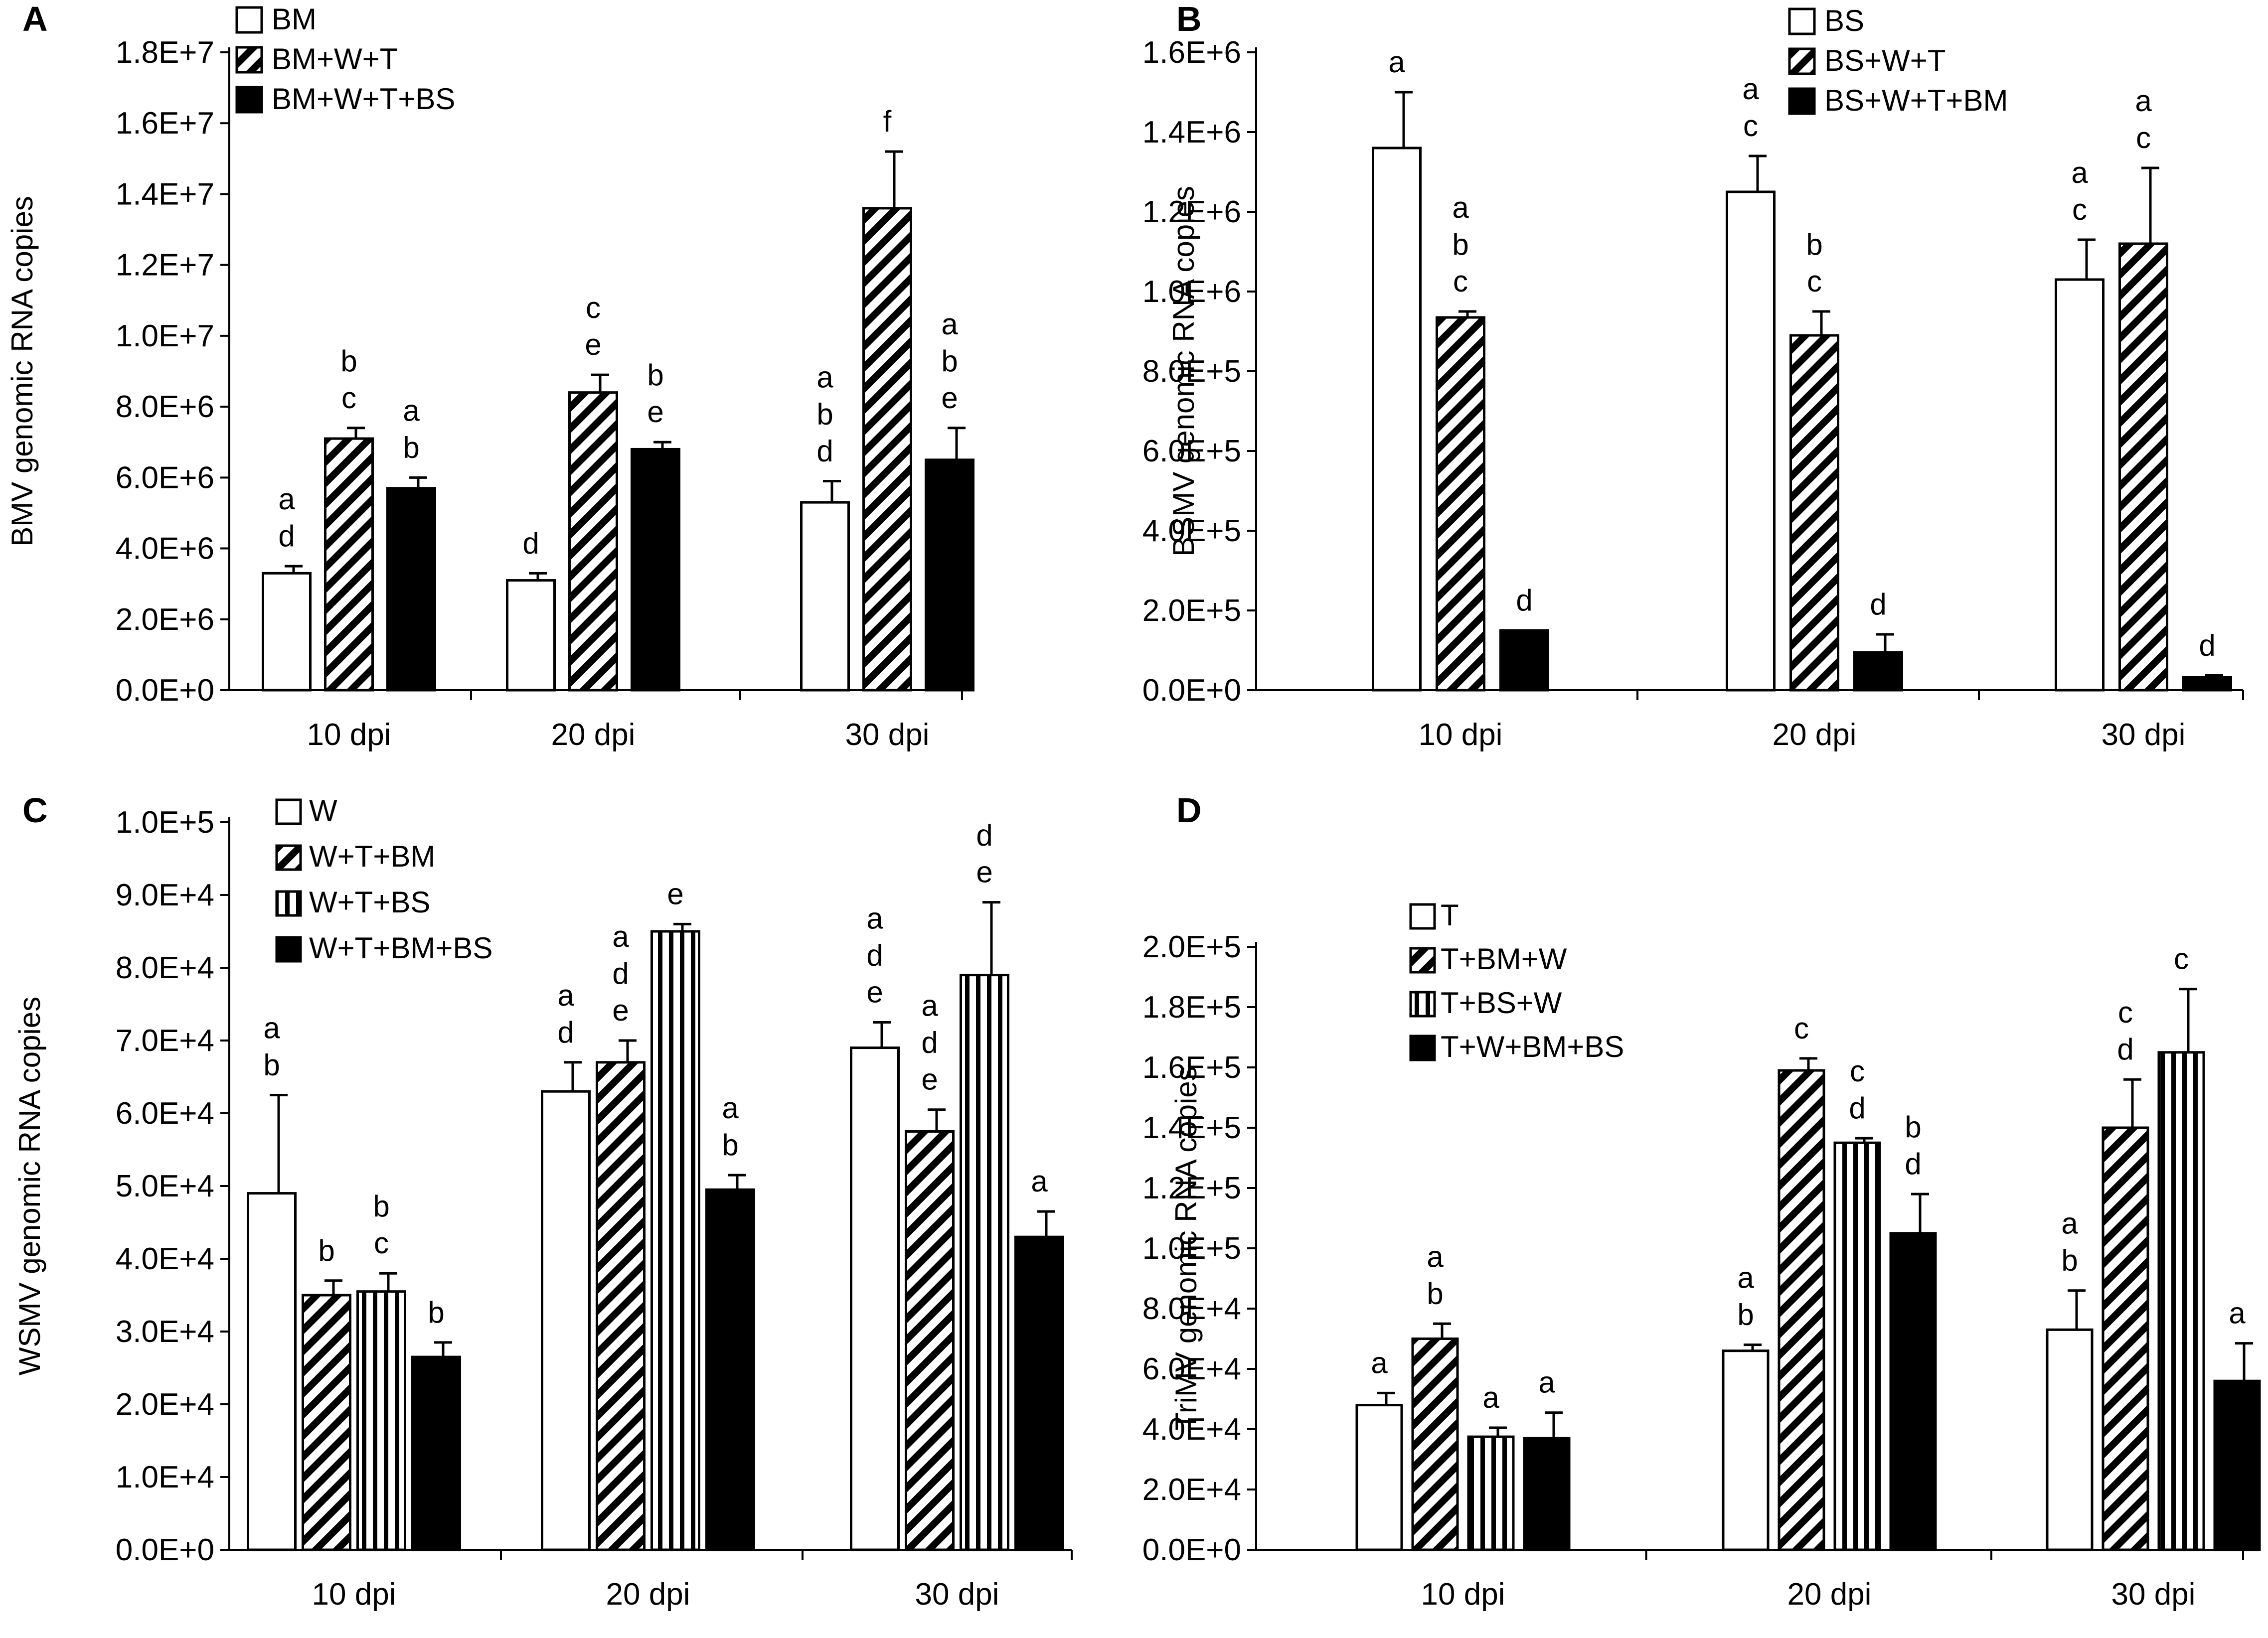  I want to click on legend-label: BM+W+T, so click(335, 59).